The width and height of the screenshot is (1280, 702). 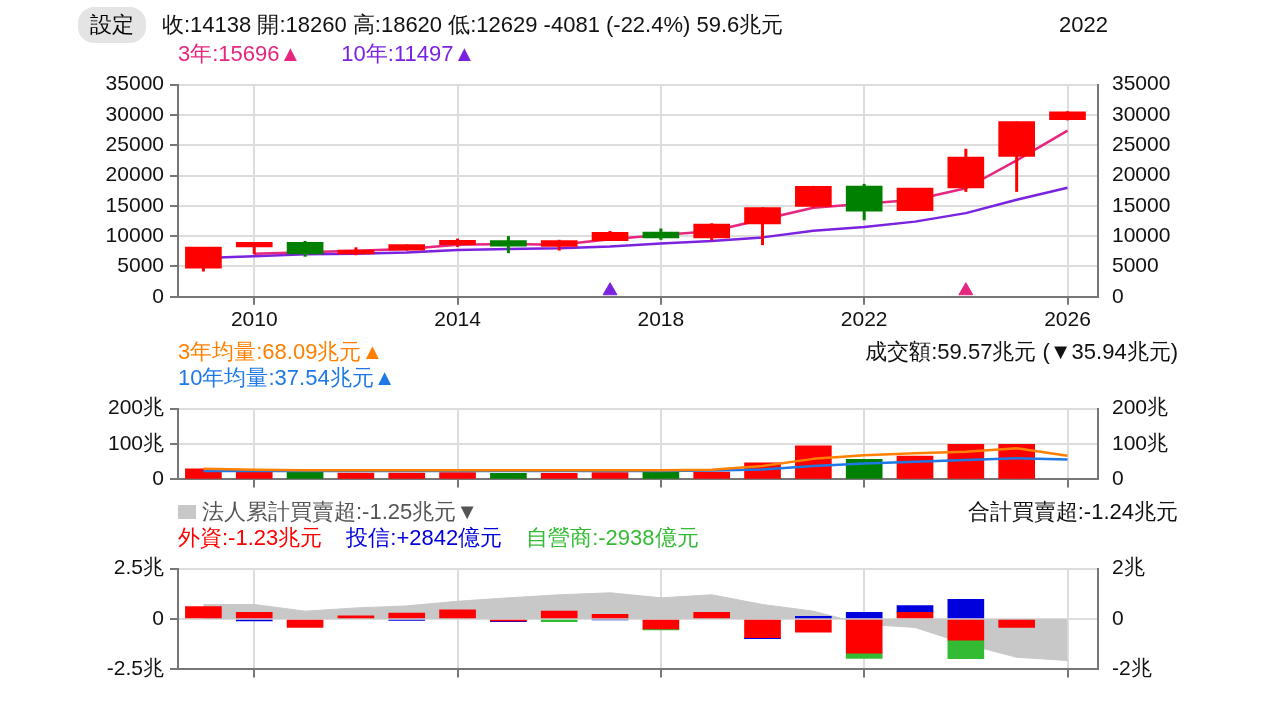 I want to click on text: 成交額:59.57兆元 (▼35.94兆元), so click(x=1021, y=352).